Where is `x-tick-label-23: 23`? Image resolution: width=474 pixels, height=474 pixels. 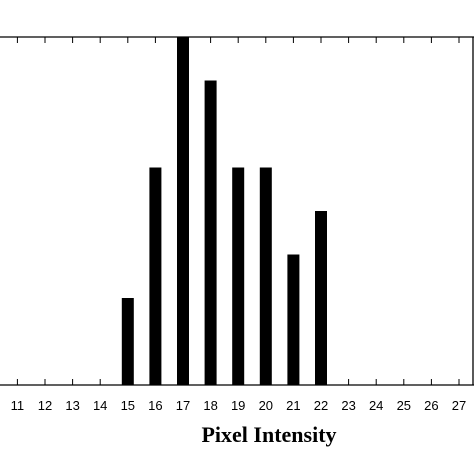
x-tick-label-23: 23 is located at coordinates (348, 405).